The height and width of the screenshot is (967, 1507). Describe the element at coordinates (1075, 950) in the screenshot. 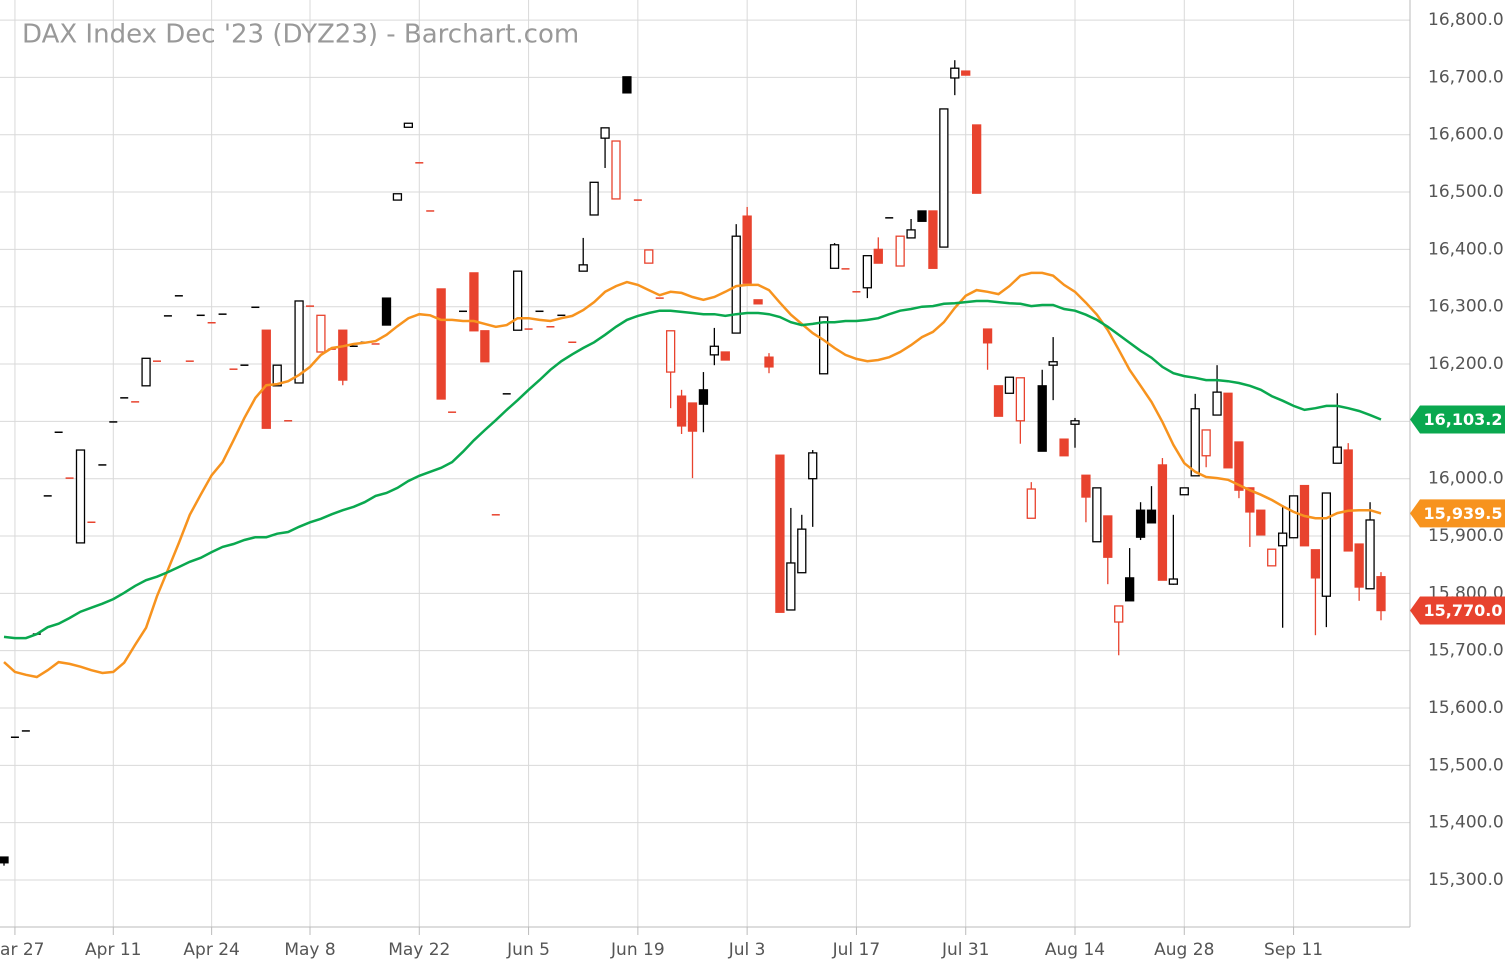

I see `x-tick-label: Aug 14` at that location.